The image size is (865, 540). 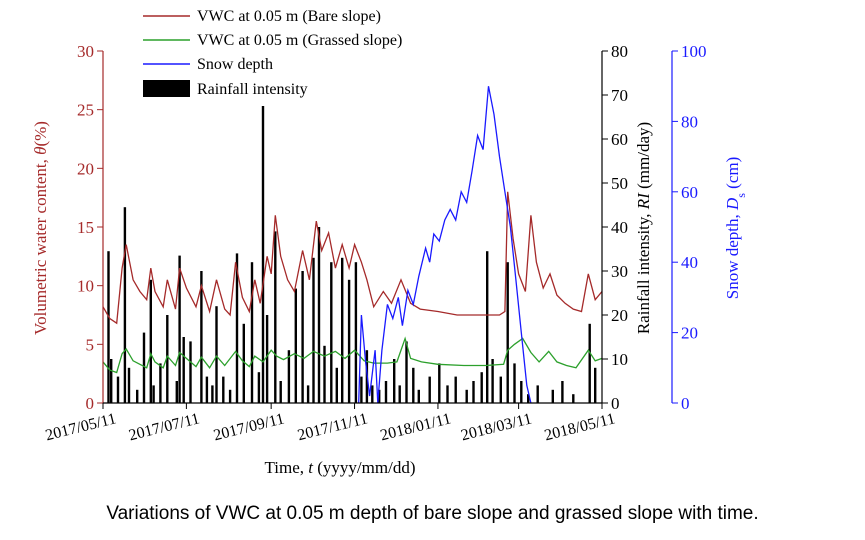 What do you see at coordinates (166, 88) in the screenshot?
I see `legend-swatch-rain` at bounding box center [166, 88].